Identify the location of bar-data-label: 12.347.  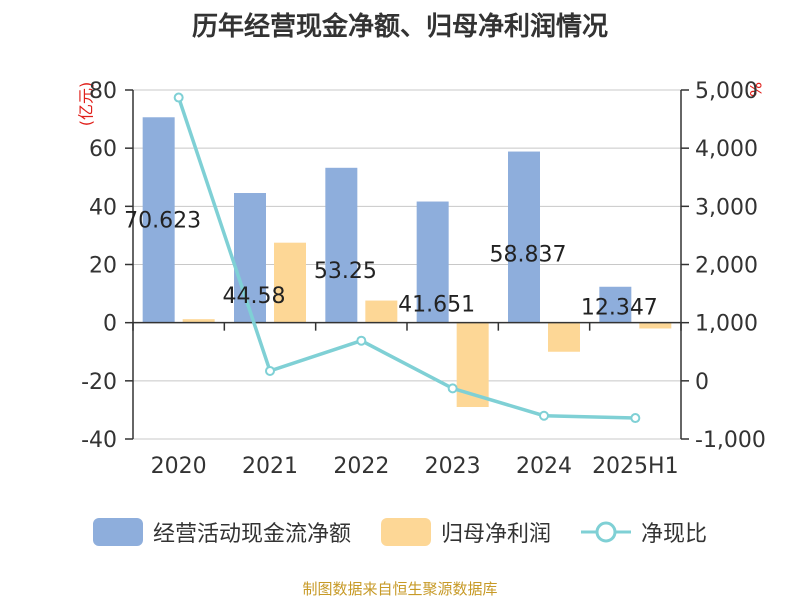
(619, 308).